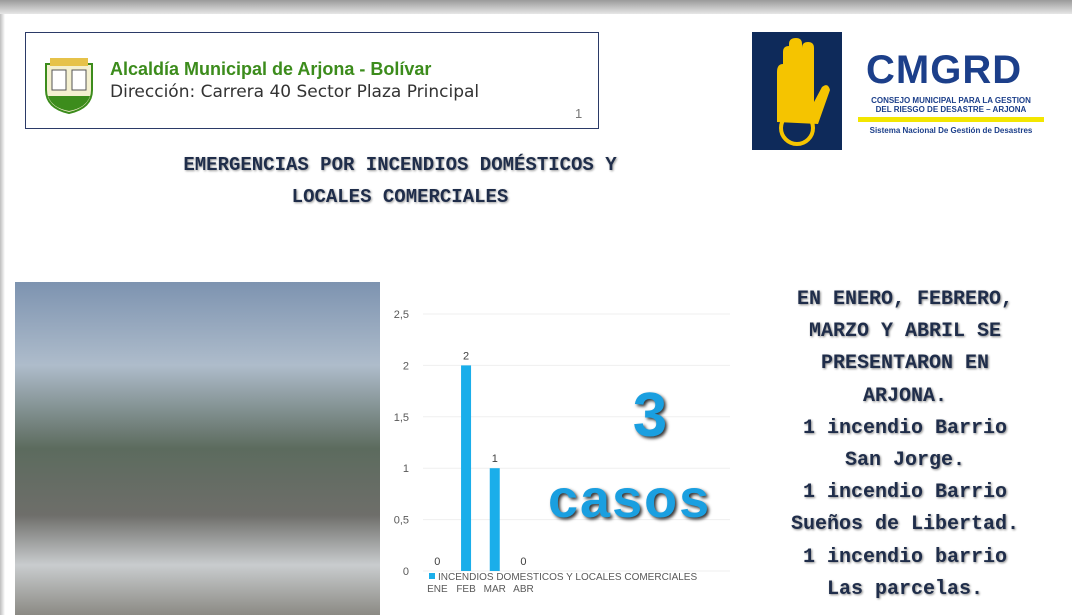 Image resolution: width=1072 pixels, height=615 pixels. Describe the element at coordinates (2, 314) in the screenshot. I see `left-bar` at that location.